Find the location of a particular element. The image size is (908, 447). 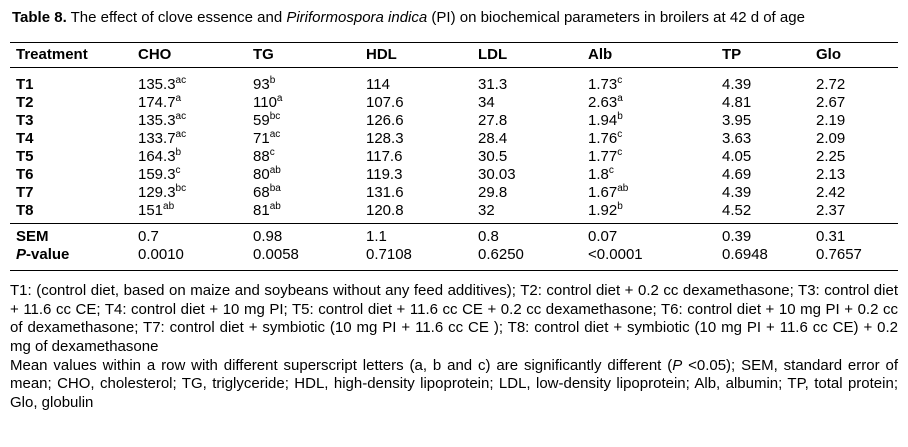

table-cell: 3.63 is located at coordinates (737, 139).